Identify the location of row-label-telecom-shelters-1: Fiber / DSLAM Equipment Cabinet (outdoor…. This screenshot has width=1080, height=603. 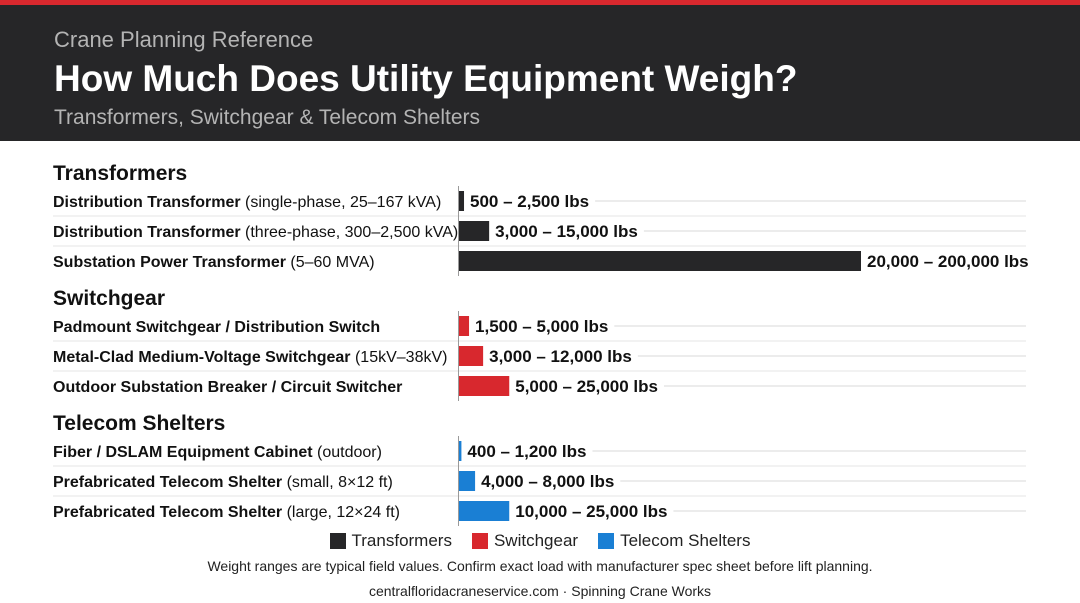
(217, 452).